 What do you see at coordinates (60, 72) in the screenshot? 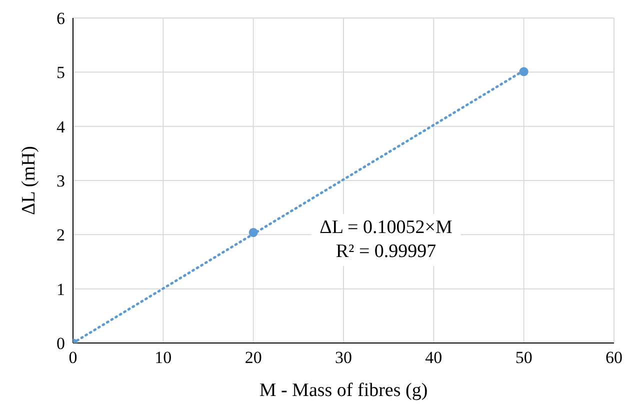
I see `y-tick-label: 5` at bounding box center [60, 72].